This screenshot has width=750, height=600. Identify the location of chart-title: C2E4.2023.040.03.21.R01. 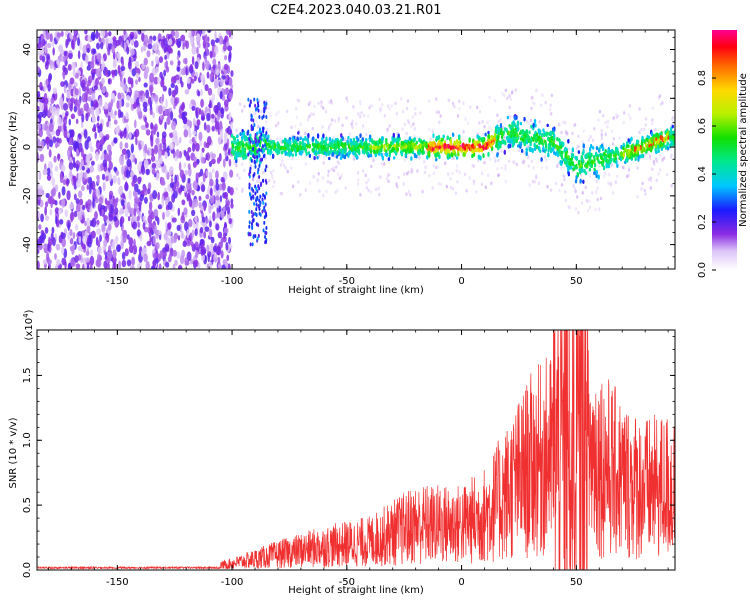
(355, 10).